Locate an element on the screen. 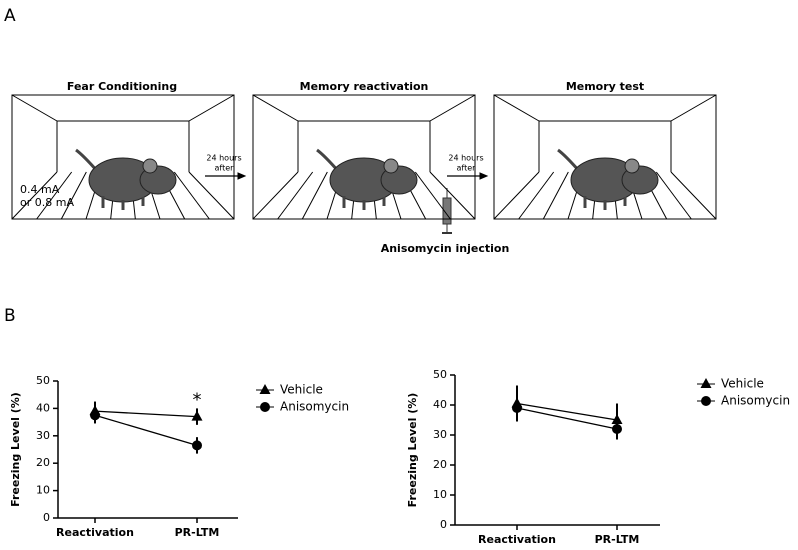  box-title: Fear Conditioning is located at coordinates (122, 86).